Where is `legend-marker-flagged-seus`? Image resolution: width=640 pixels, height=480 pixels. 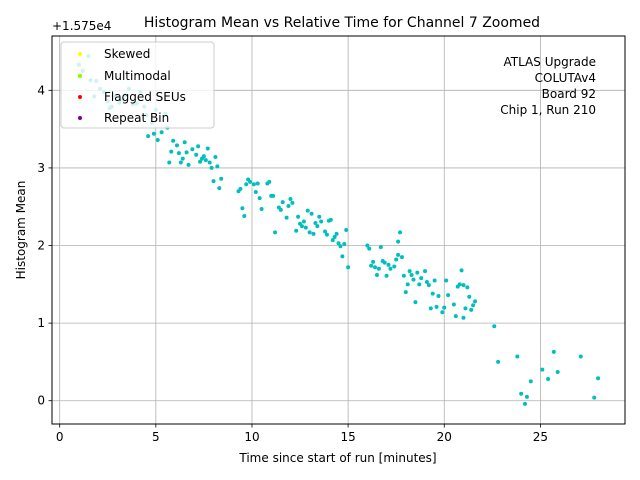 legend-marker-flagged-seus is located at coordinates (80, 97).